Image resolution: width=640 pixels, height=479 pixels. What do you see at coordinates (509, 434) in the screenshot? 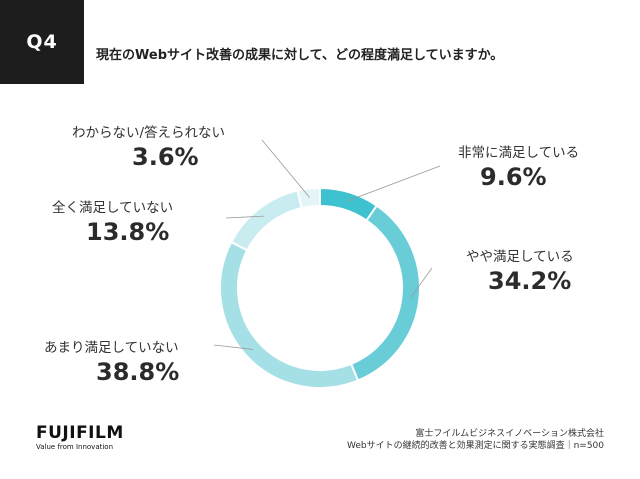
I see `source-company: 富士フイルムビジネスイノベーション株式会社` at bounding box center [509, 434].